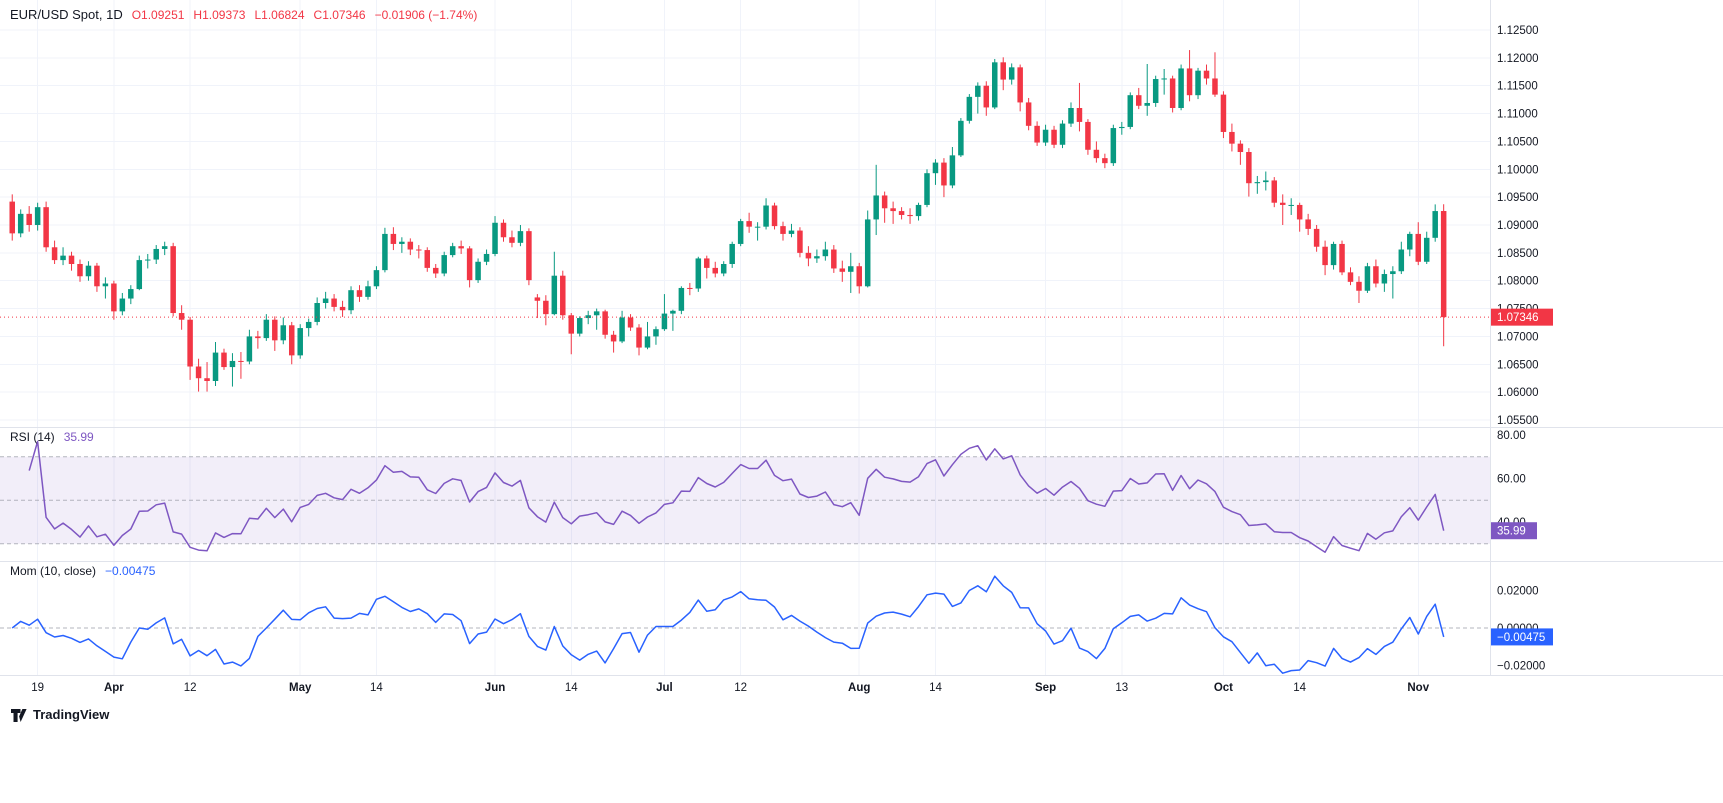 This screenshot has width=1723, height=803. Describe the element at coordinates (1511, 480) in the screenshot. I see `rsi-axis-label: 60.00` at that location.